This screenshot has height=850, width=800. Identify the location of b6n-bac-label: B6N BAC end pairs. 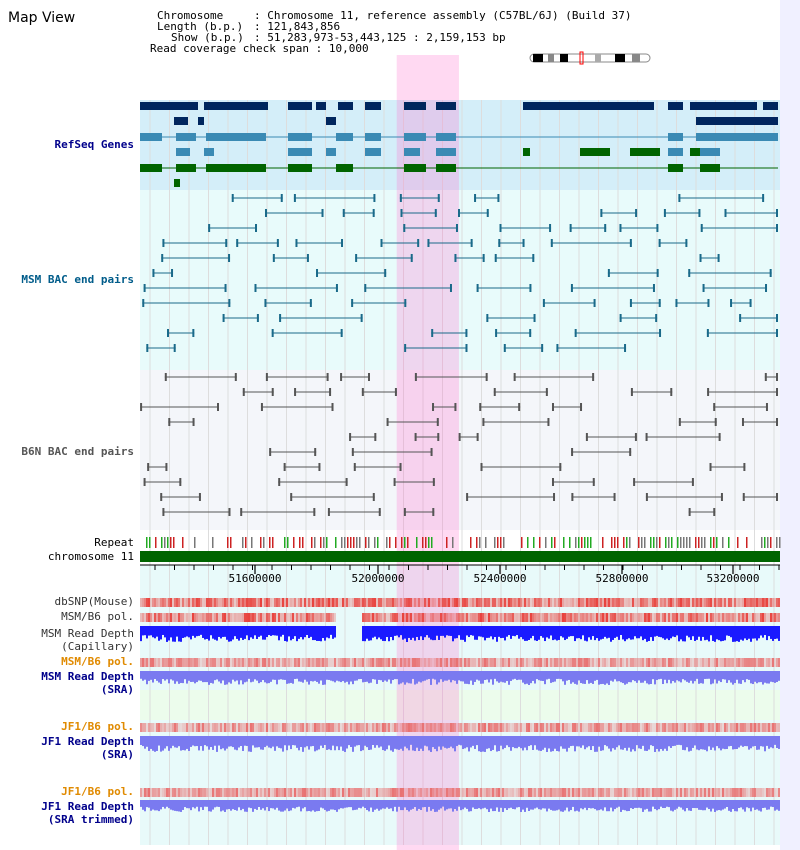
(77, 451).